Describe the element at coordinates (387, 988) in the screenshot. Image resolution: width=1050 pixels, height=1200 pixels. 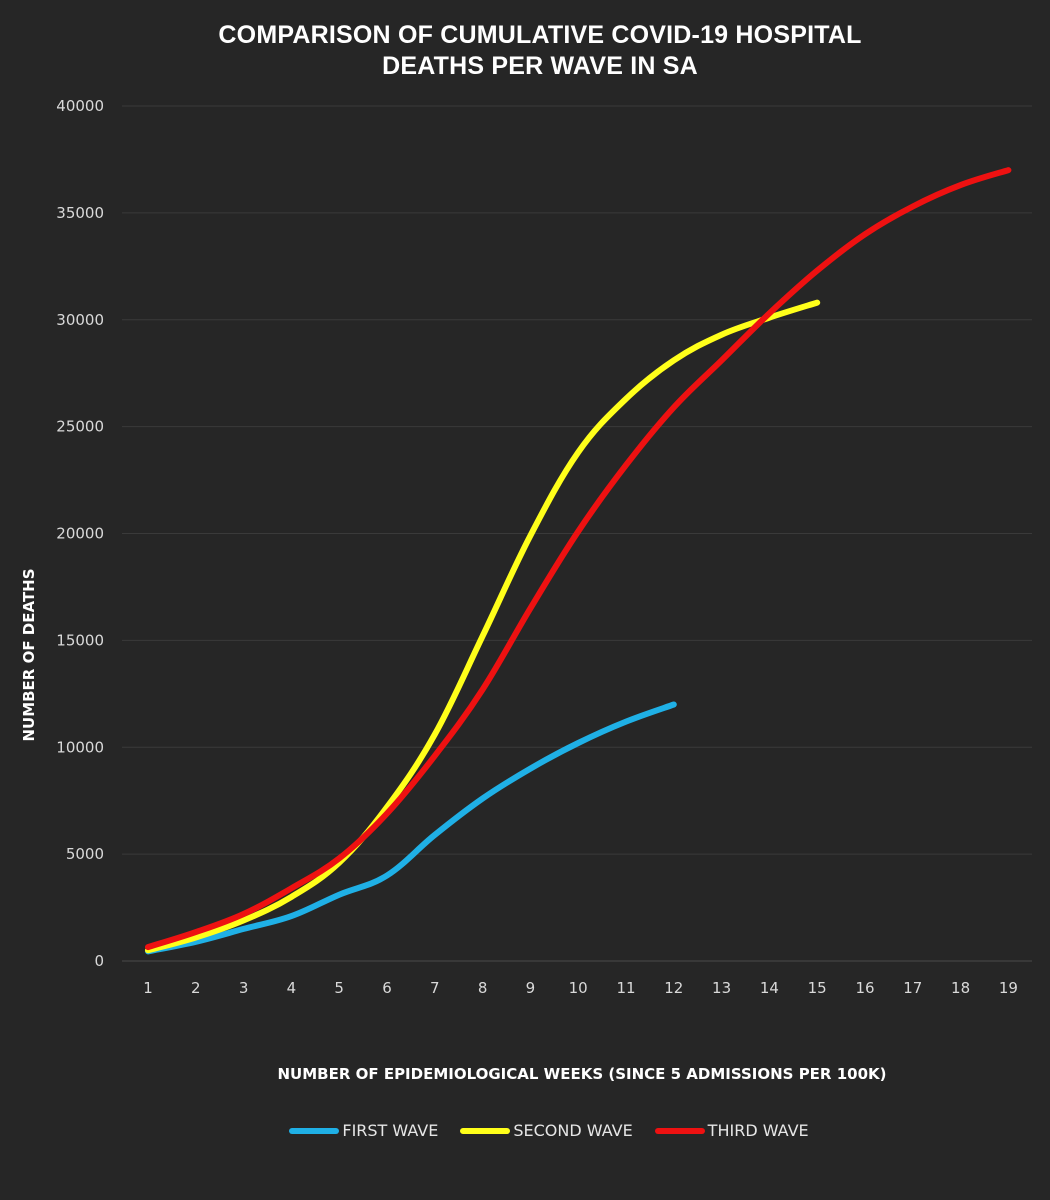
I see `x-tick-label: 6` at that location.